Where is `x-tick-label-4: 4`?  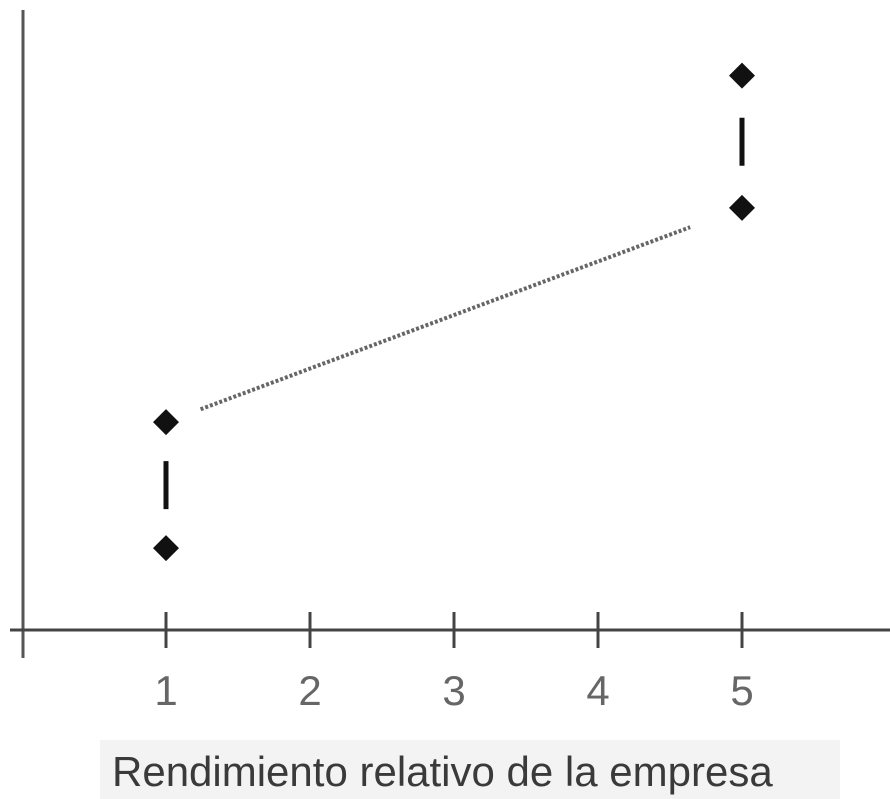 x-tick-label-4: 4 is located at coordinates (597, 690).